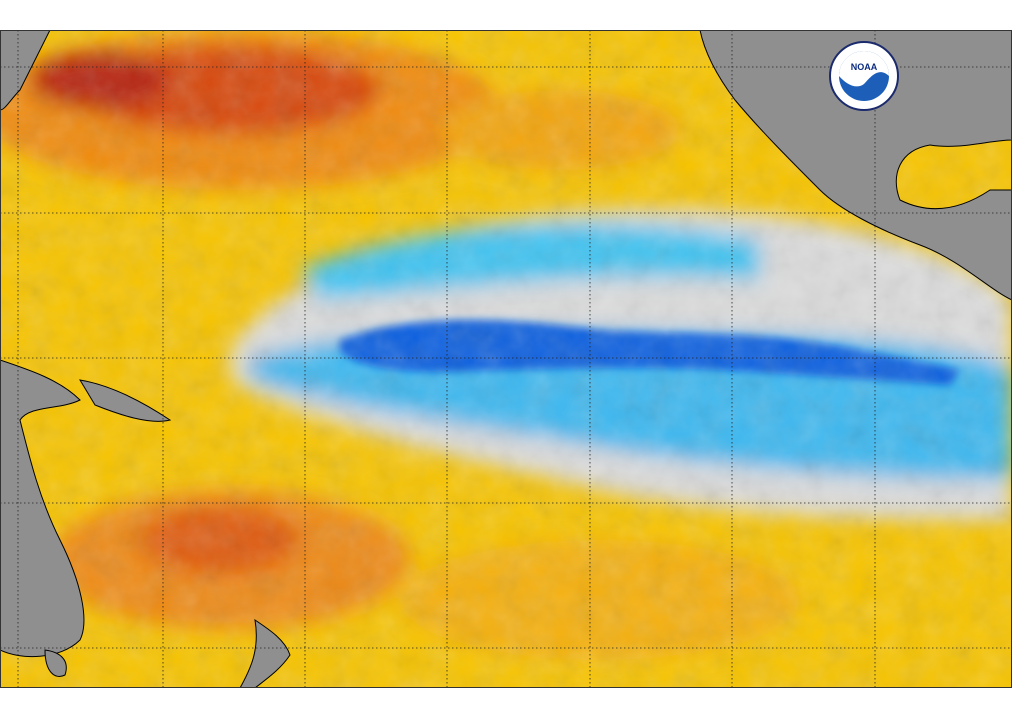  I want to click on noaa-logo: NOAA, so click(864, 76).